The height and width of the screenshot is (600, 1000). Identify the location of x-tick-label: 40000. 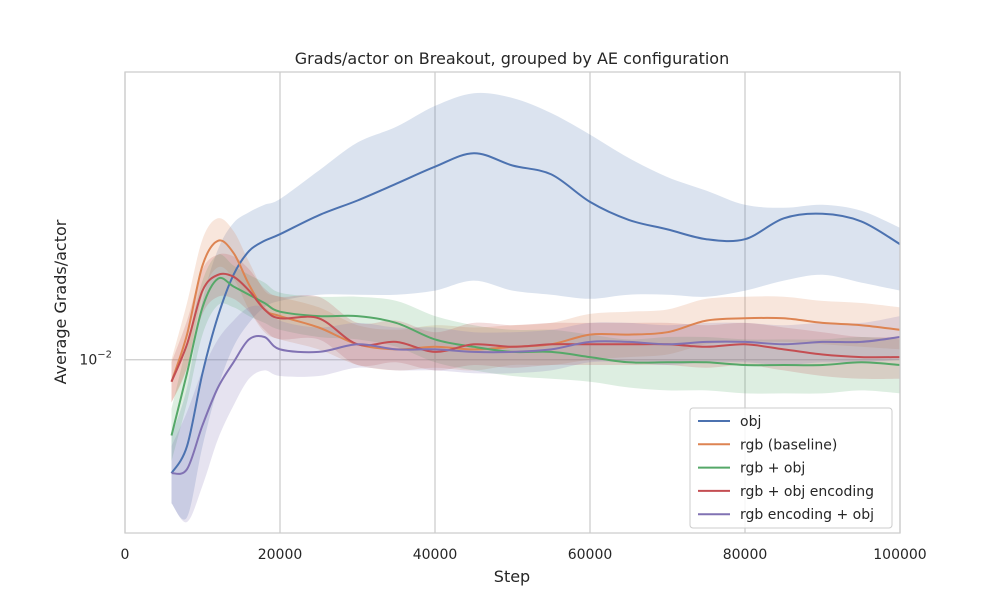
(435, 555).